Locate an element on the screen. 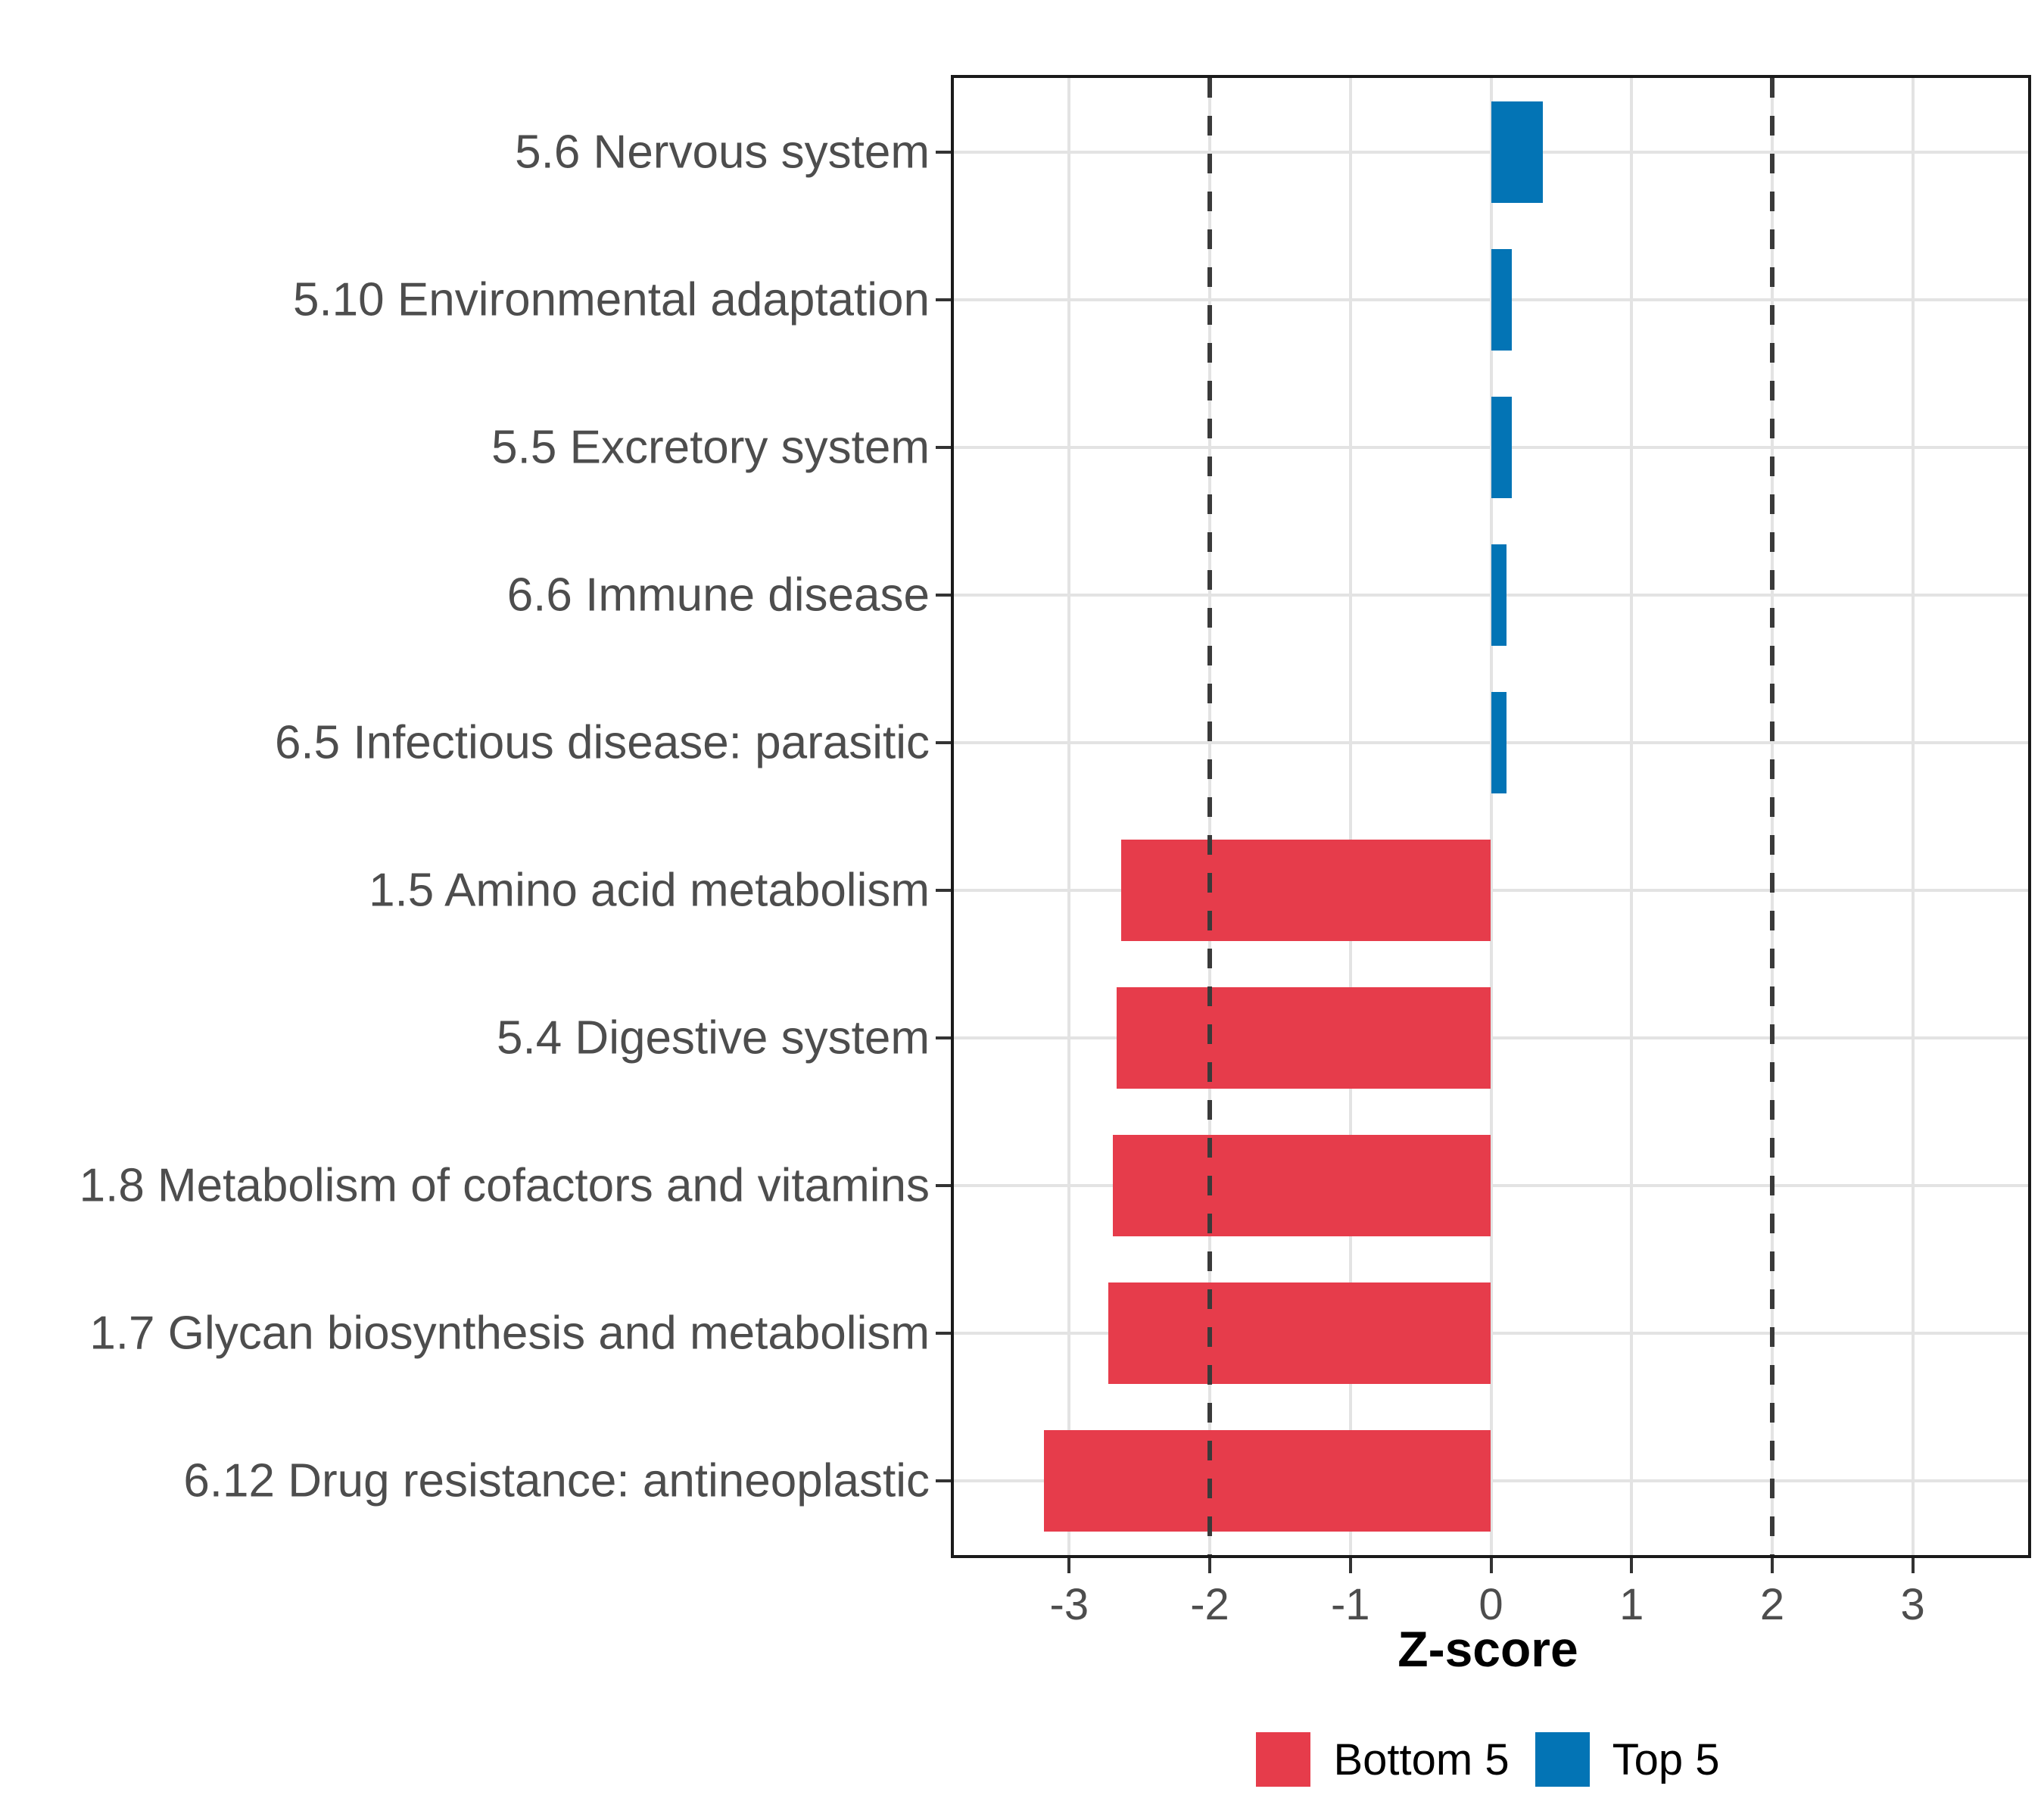 This screenshot has width=2044, height=1817. bar-1-7-glycan-biosynthesis-and-metabolism is located at coordinates (1299, 1333).